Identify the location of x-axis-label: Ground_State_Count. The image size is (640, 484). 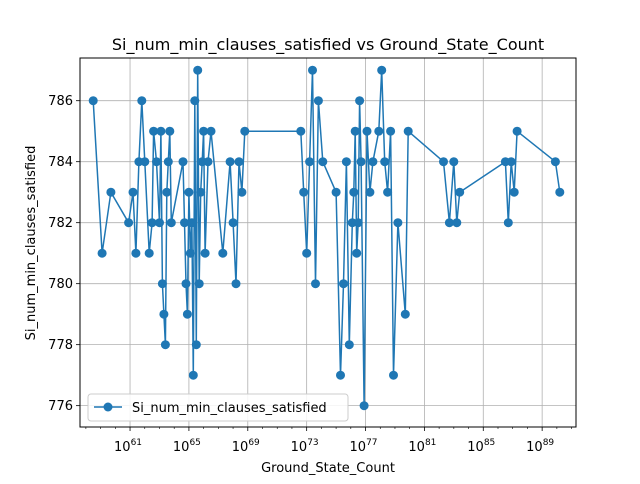
(328, 468).